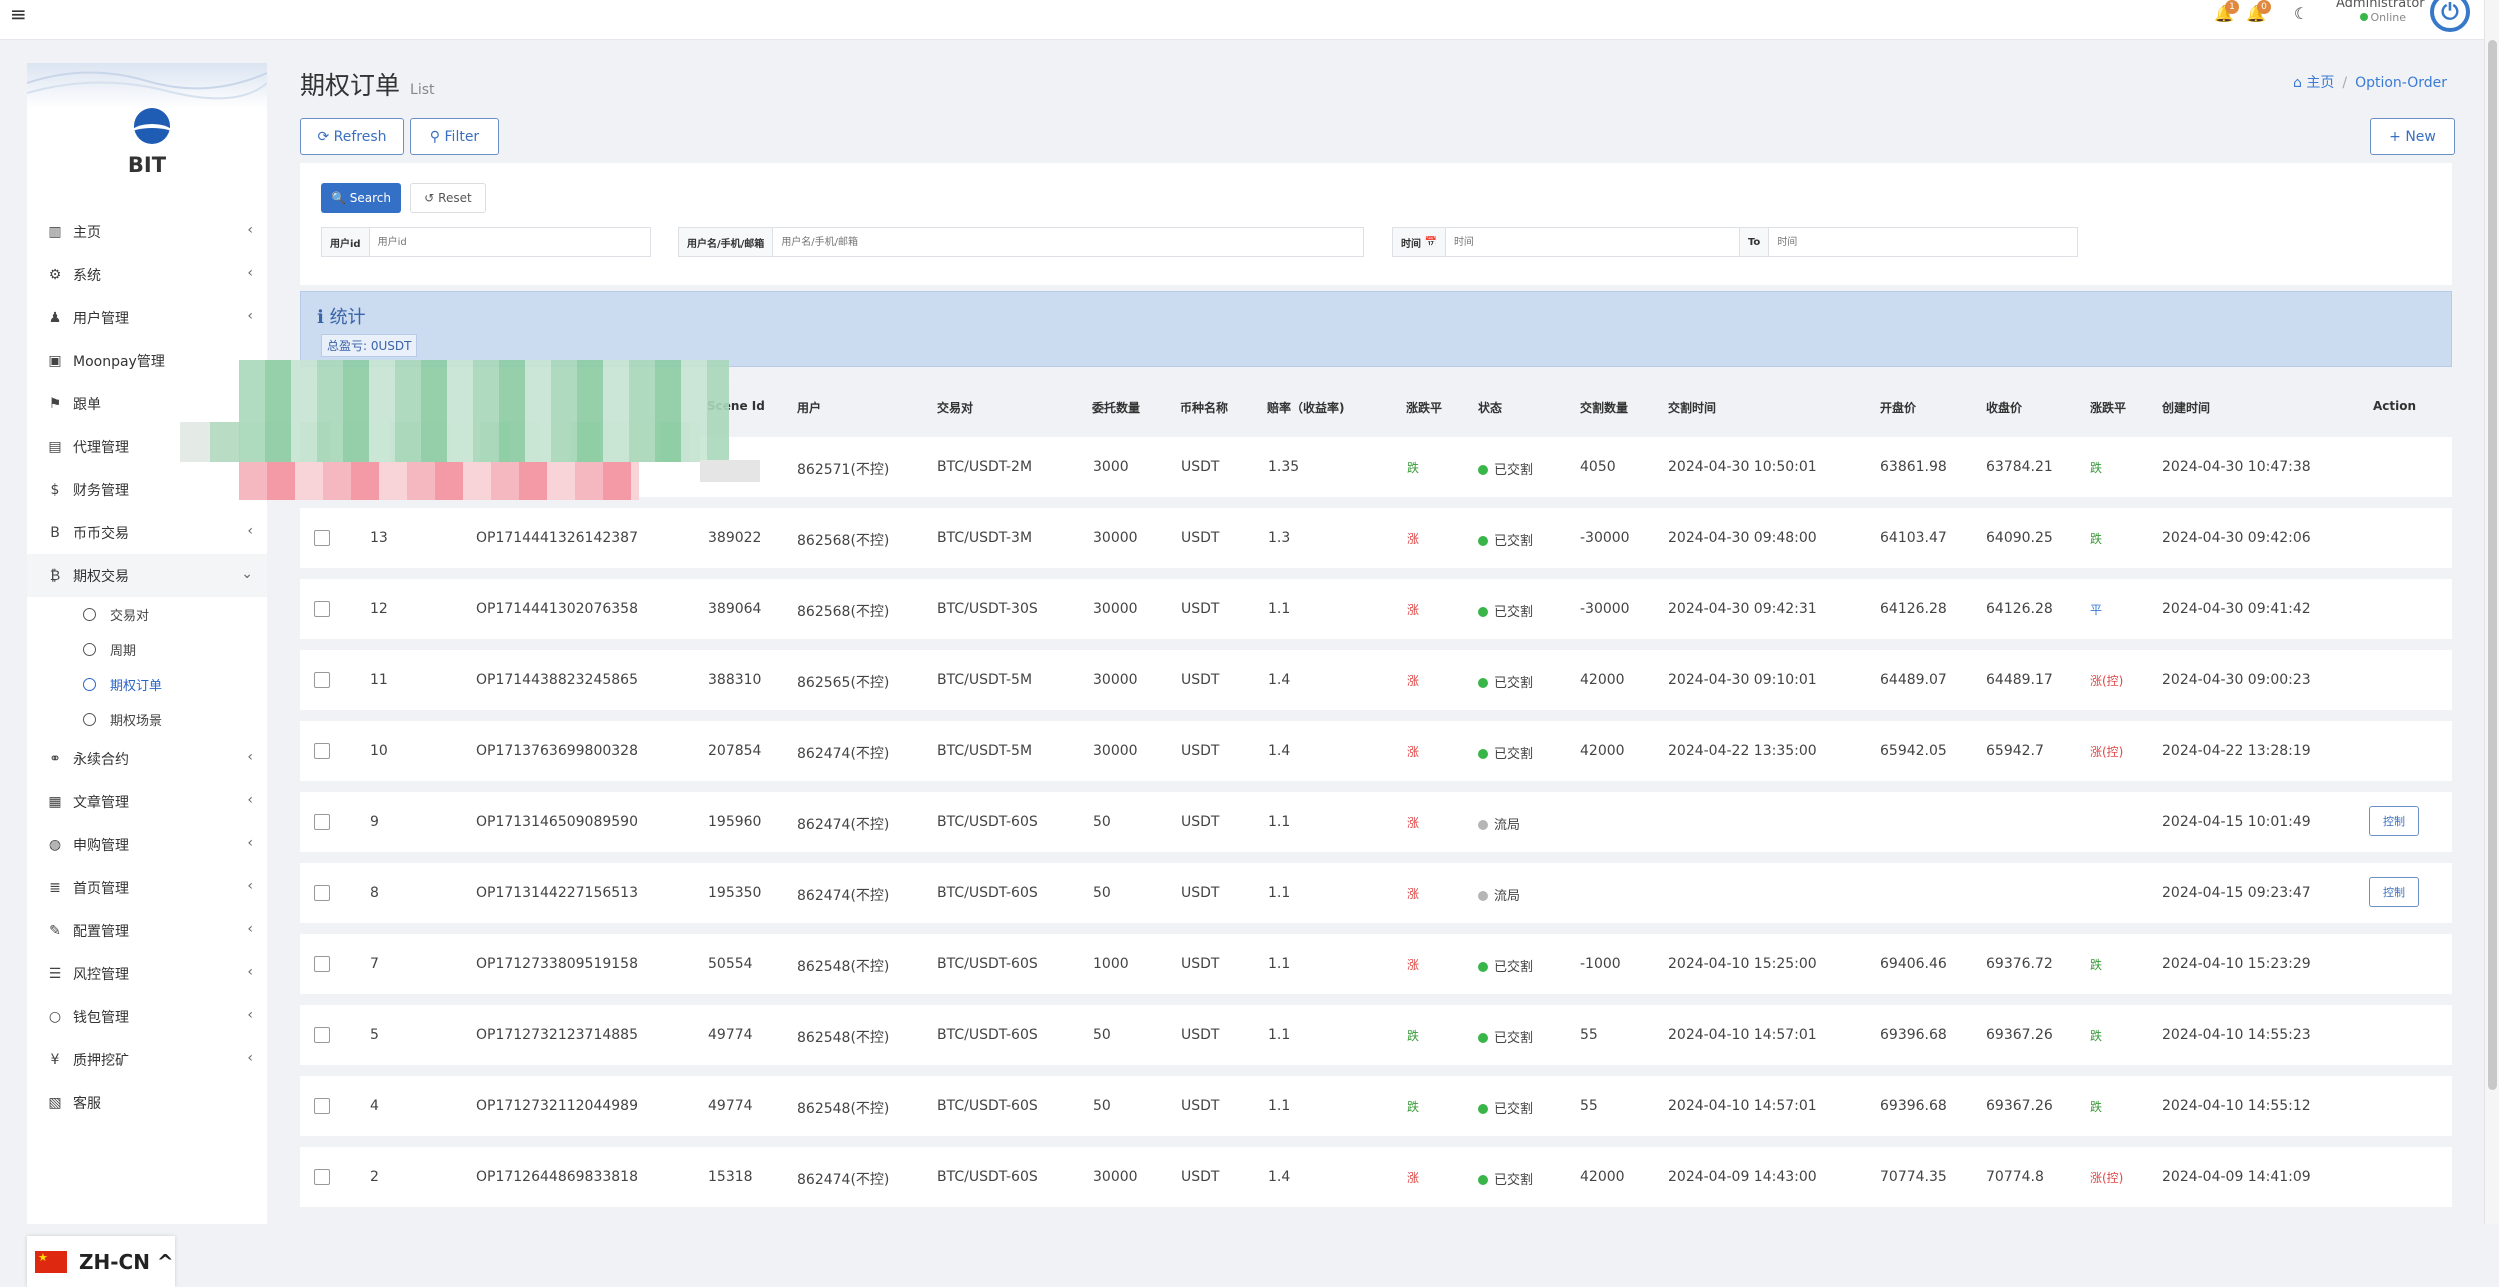 The image size is (2499, 1287). Describe the element at coordinates (147, 719) in the screenshot. I see `sidebar-subitem: 期权场景` at that location.